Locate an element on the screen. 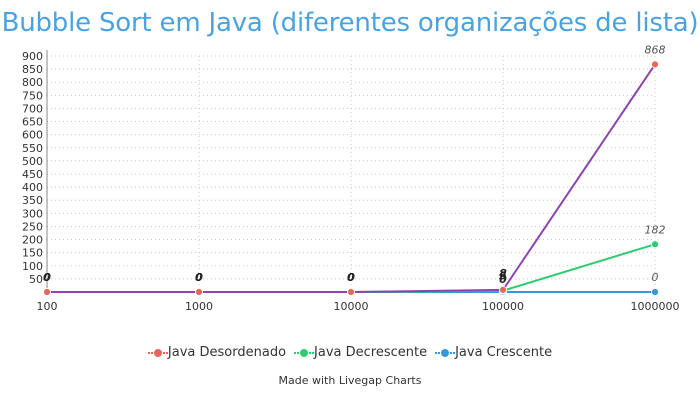 The image size is (700, 400). data-label: 182 is located at coordinates (655, 229).